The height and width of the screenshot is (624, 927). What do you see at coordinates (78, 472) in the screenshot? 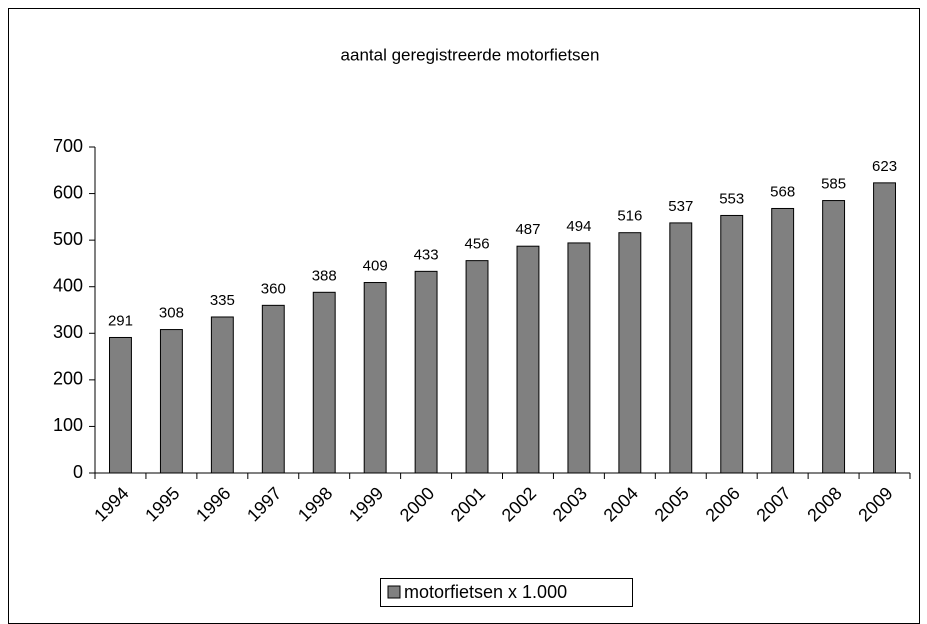
I see `y-tick-label: 0` at bounding box center [78, 472].